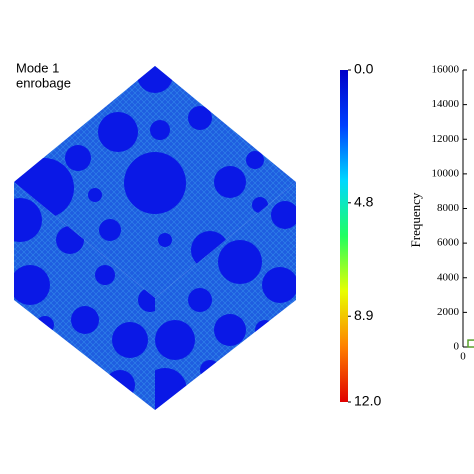 The image size is (474, 474). What do you see at coordinates (415, 219) in the screenshot?
I see `y-axis-label: Frequency` at bounding box center [415, 219].